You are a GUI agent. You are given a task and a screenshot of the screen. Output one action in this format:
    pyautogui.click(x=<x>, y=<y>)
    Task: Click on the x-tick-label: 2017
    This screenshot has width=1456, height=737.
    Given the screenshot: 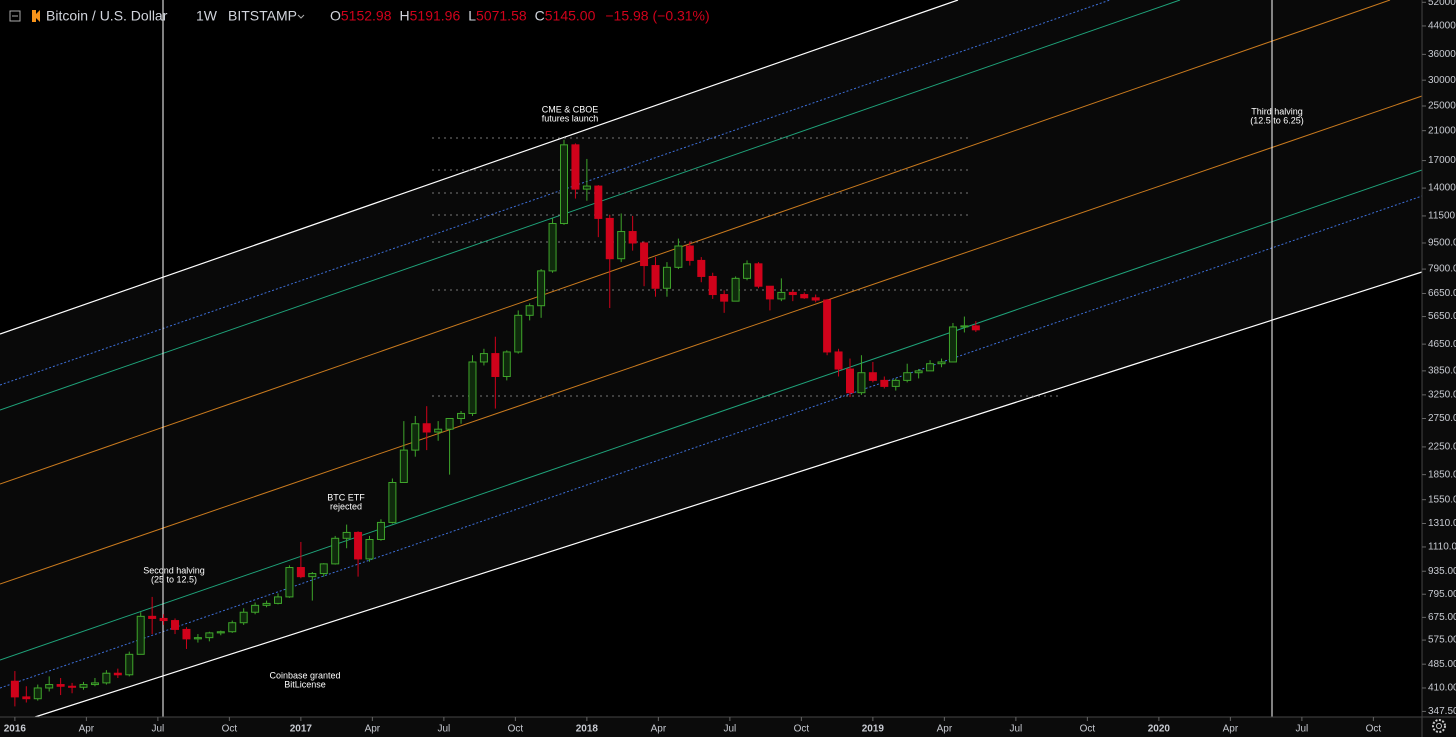 What is the action you would take?
    pyautogui.click(x=301, y=729)
    